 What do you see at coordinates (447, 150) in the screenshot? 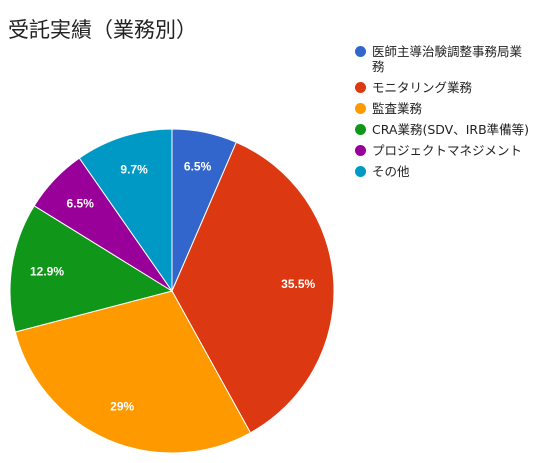
I see `legend-label: プロジェクトマネジメント` at bounding box center [447, 150].